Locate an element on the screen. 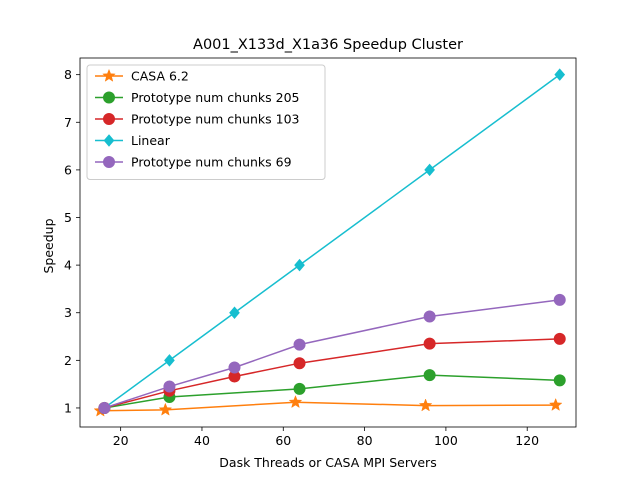 The width and height of the screenshot is (640, 484). legend-item: Prototype num chunks 205 is located at coordinates (197, 97).